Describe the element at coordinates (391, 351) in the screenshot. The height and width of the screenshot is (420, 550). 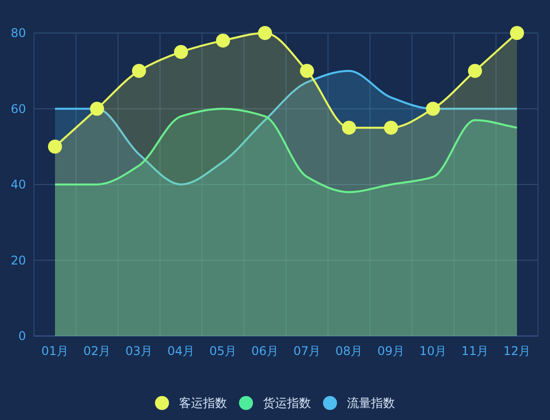
I see `x-tick-label: 09月` at that location.